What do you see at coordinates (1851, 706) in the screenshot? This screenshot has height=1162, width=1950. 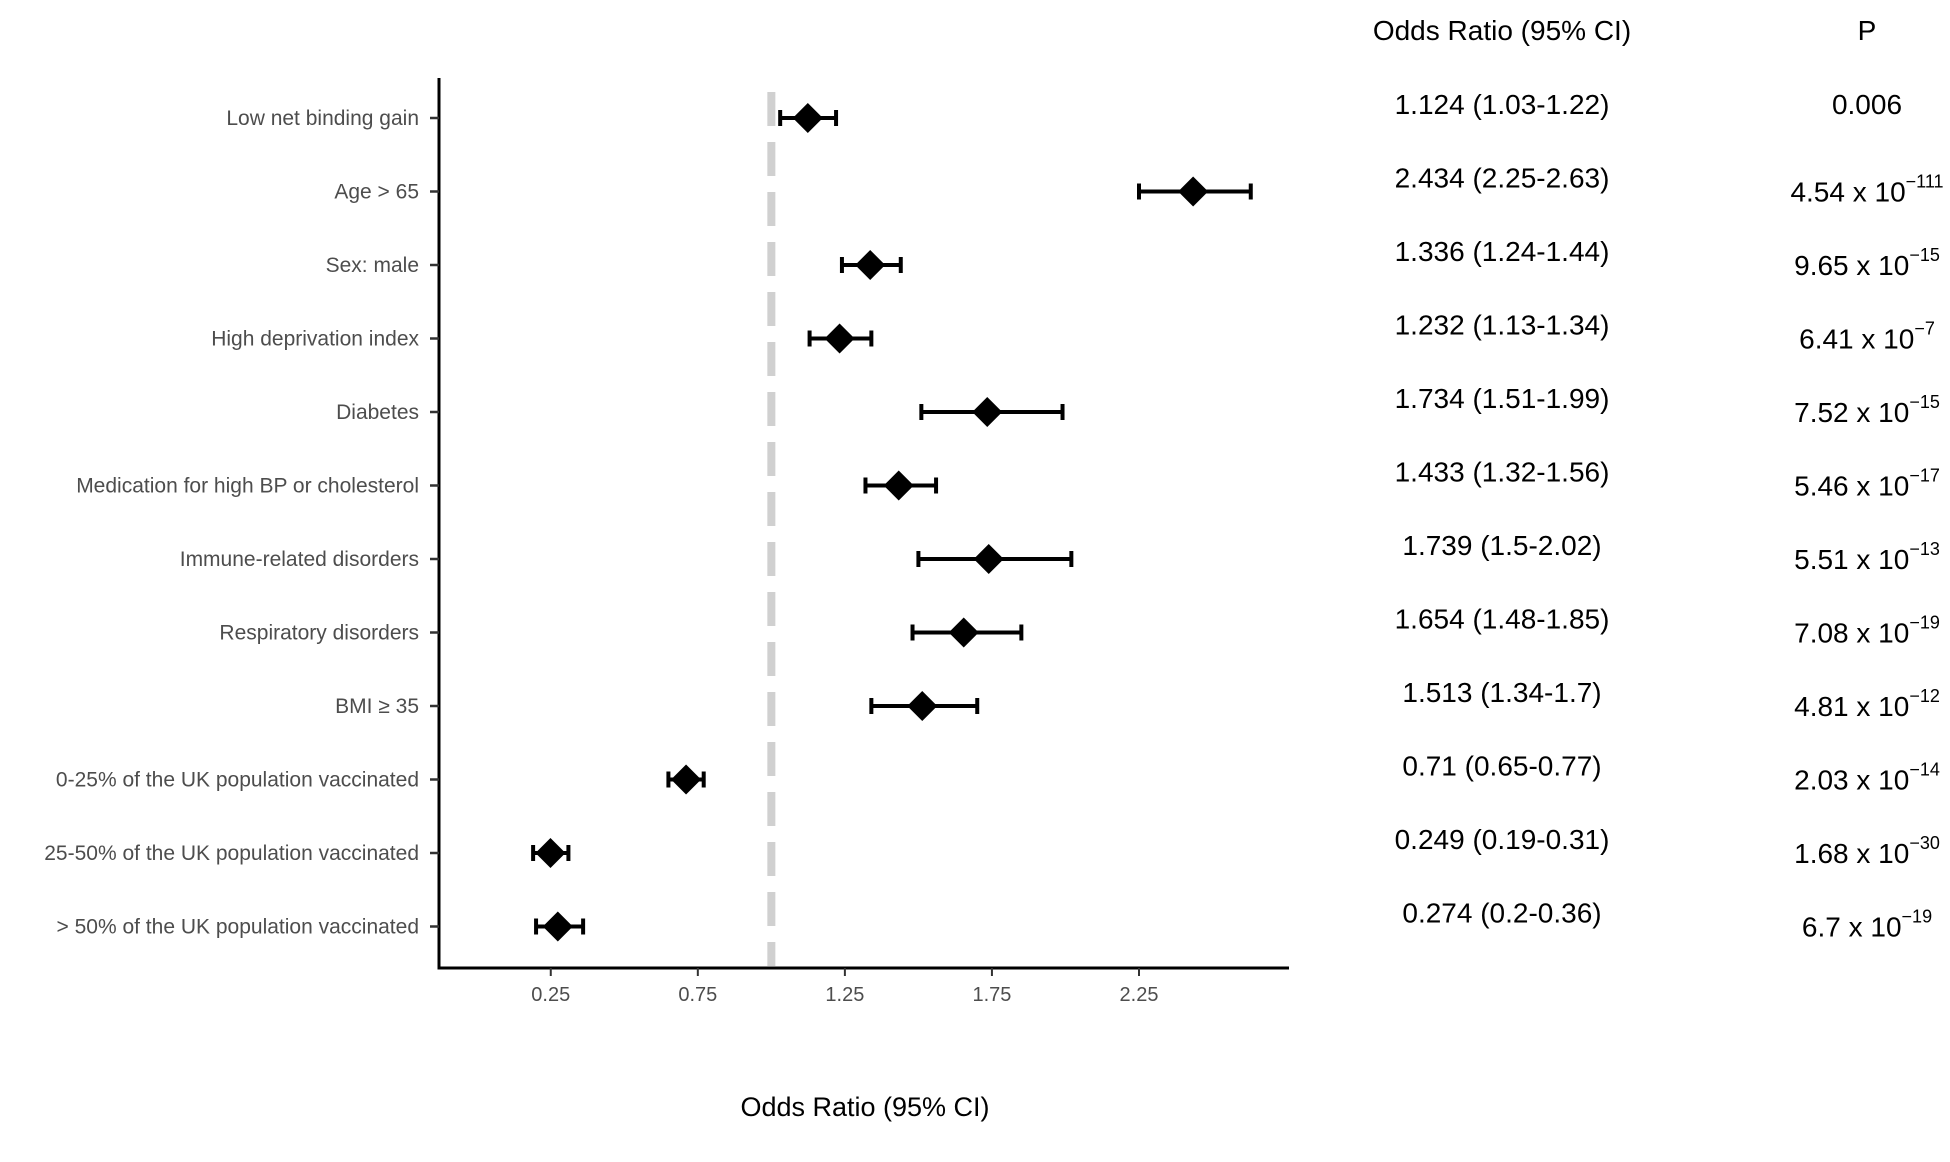 I see `p-value-base: 4.81 x 10` at bounding box center [1851, 706].